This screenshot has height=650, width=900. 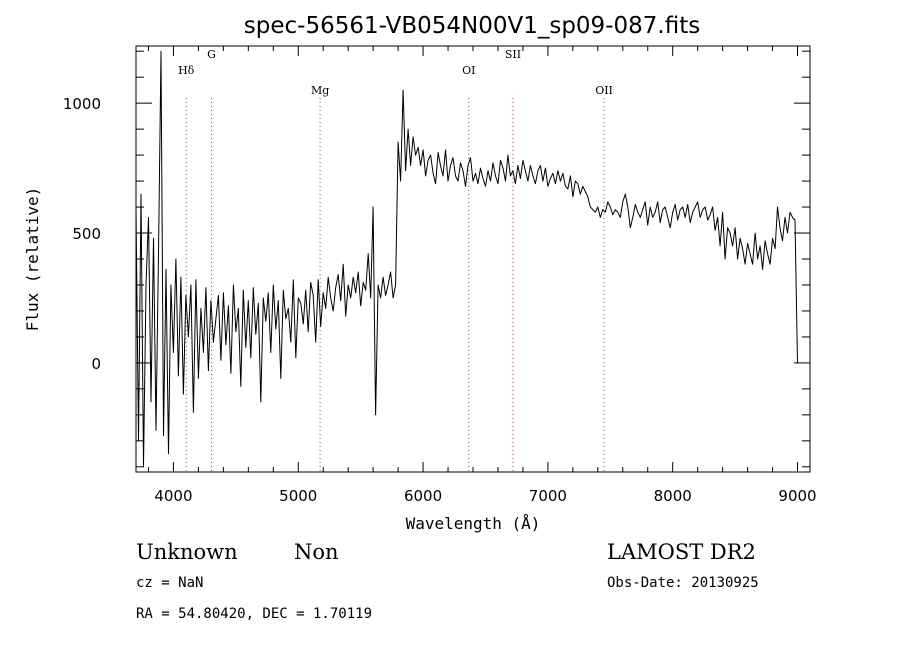 What do you see at coordinates (82, 104) in the screenshot?
I see `y-tick-label: 1000` at bounding box center [82, 104].